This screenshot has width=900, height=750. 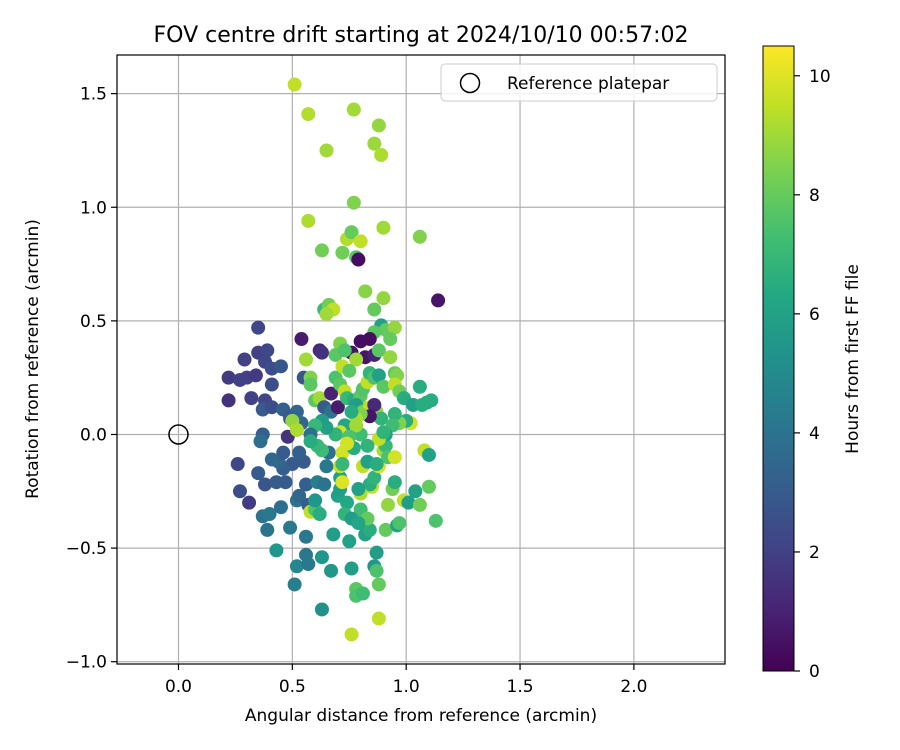 What do you see at coordinates (178, 687) in the screenshot?
I see `x-tick-label: 0.0` at bounding box center [178, 687].